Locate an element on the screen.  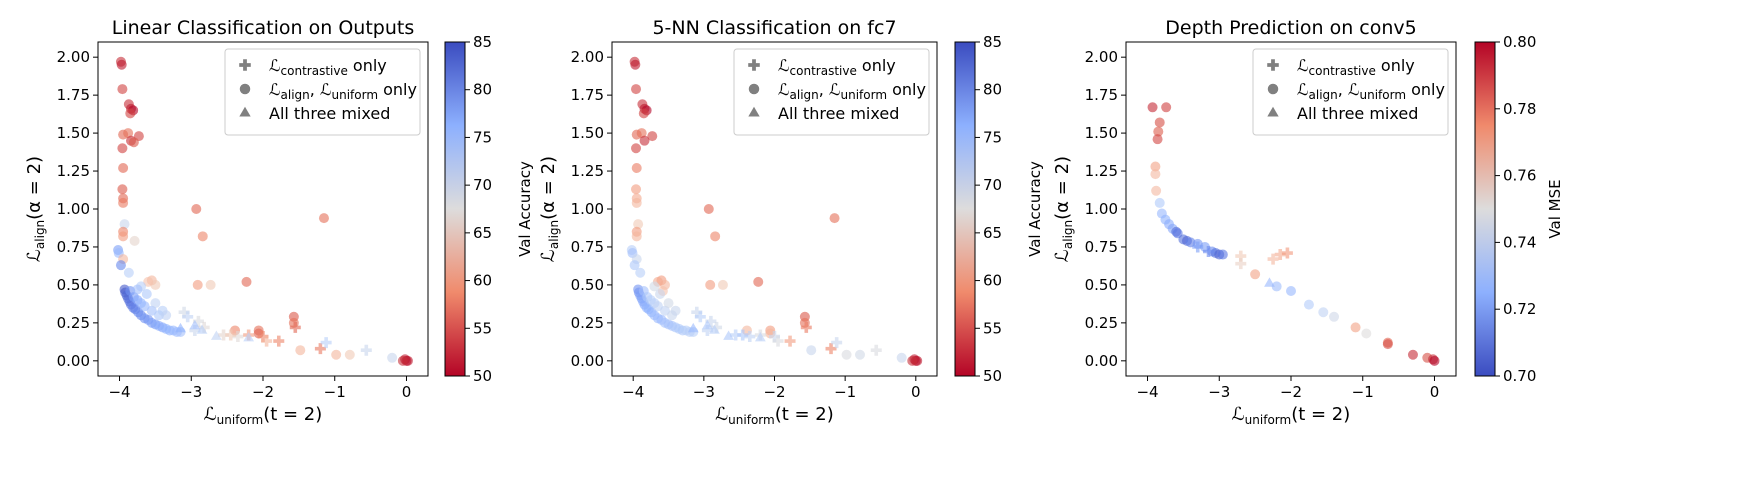
y-tick-label: 0.50 is located at coordinates (73, 285).